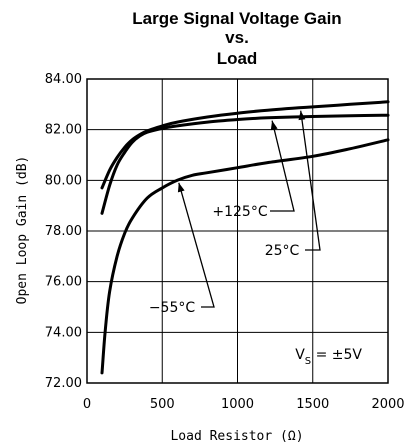 This screenshot has width=412, height=448. Describe the element at coordinates (300, 355) in the screenshot. I see `supply-condition-v: V` at that location.